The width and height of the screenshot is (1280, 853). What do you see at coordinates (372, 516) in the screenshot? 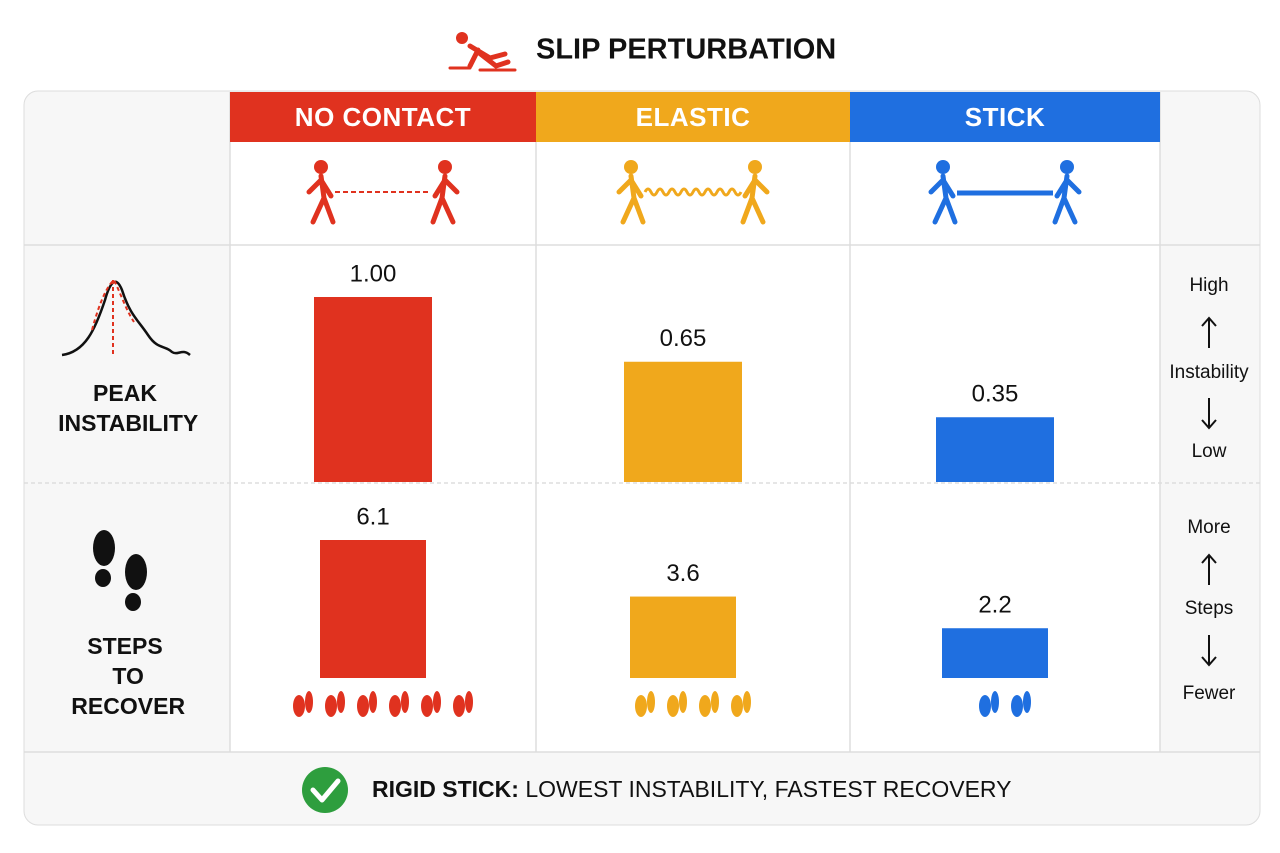
I see `value-label: 6.1` at bounding box center [372, 516].